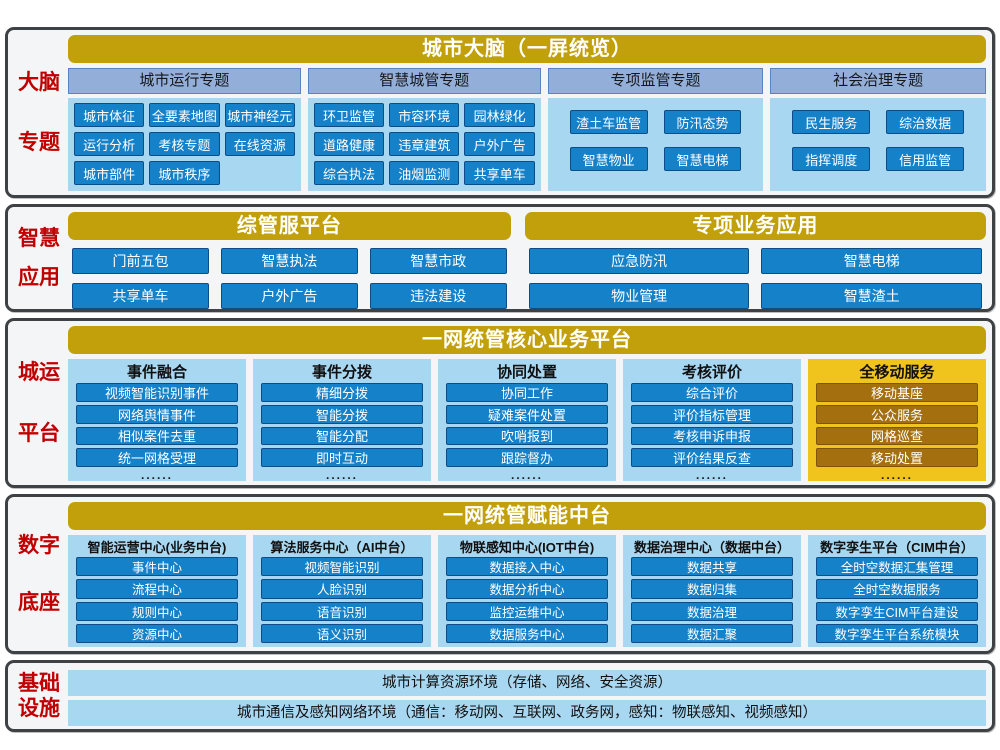  What do you see at coordinates (897, 392) in the screenshot?
I see `module-chip: 移动基座` at bounding box center [897, 392].